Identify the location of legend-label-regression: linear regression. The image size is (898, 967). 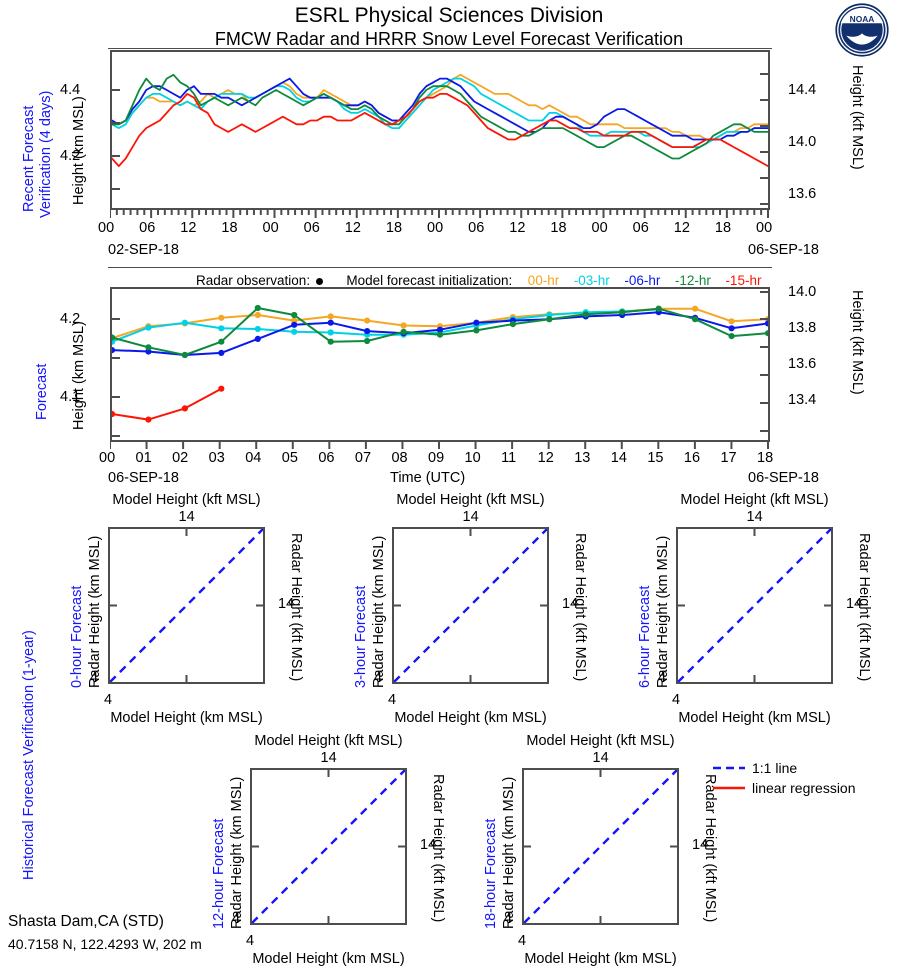
(804, 788).